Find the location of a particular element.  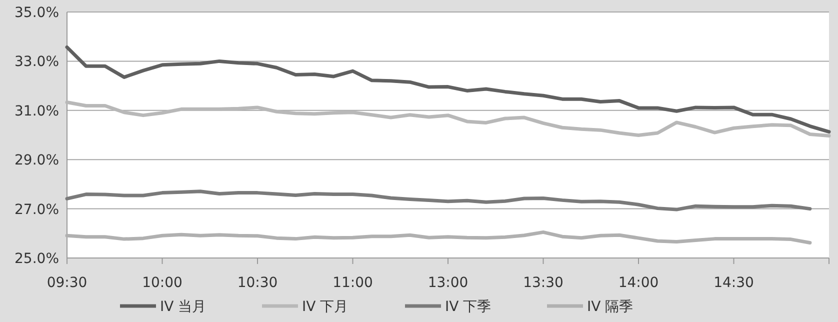

y-tick-label: 27.0% is located at coordinates (36, 210).